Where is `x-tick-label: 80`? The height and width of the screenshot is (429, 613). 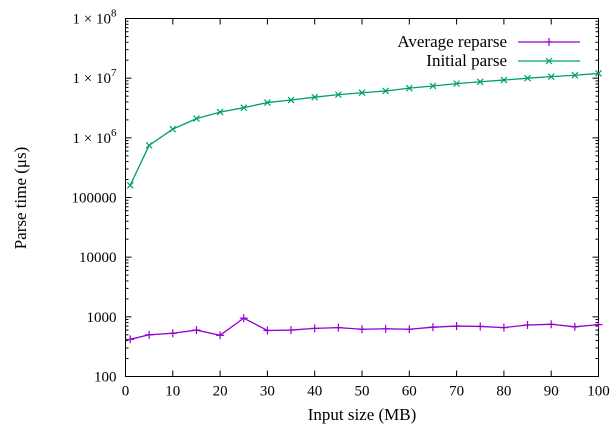
x-tick-label: 80 is located at coordinates (503, 392).